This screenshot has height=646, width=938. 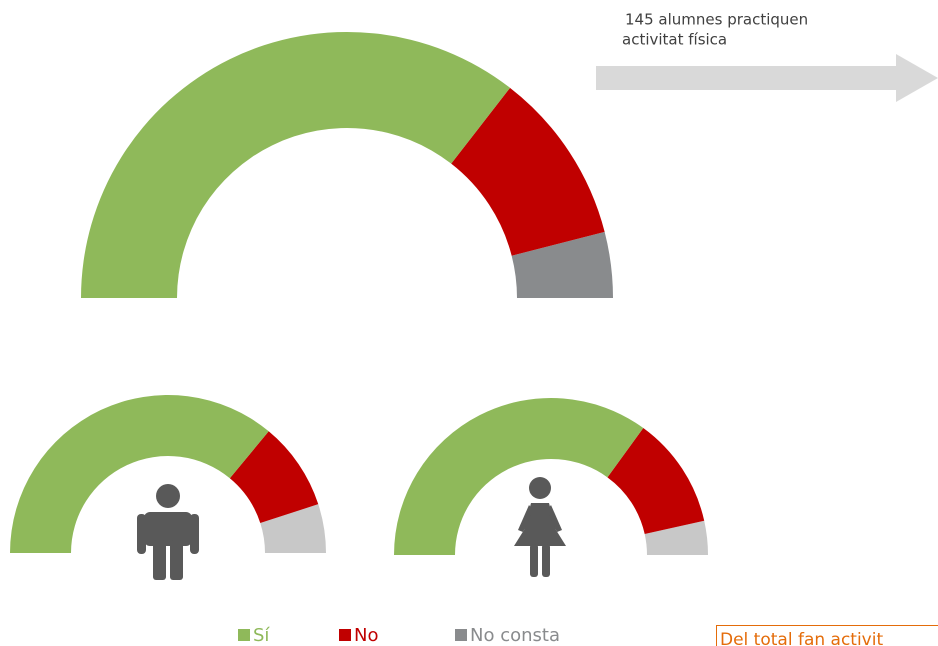 I want to click on woman-icon, so click(x=540, y=527).